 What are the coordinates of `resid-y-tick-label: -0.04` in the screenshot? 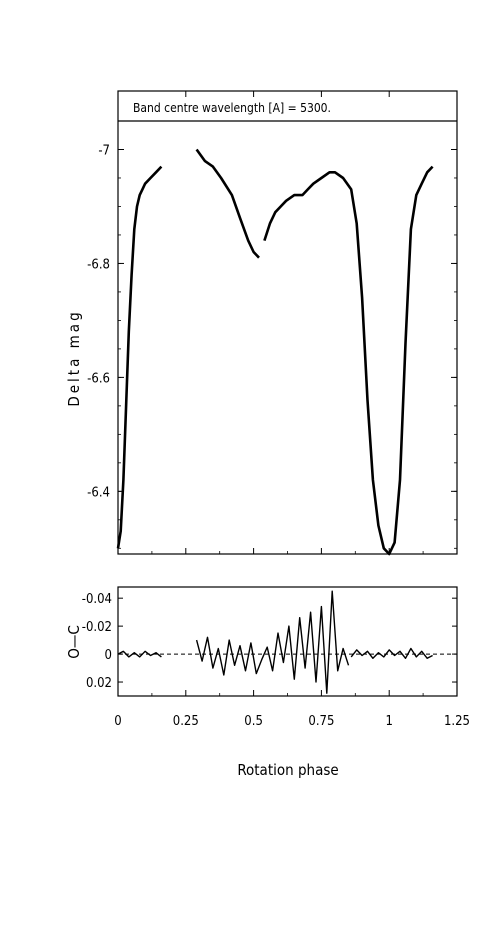 It's located at (97, 599).